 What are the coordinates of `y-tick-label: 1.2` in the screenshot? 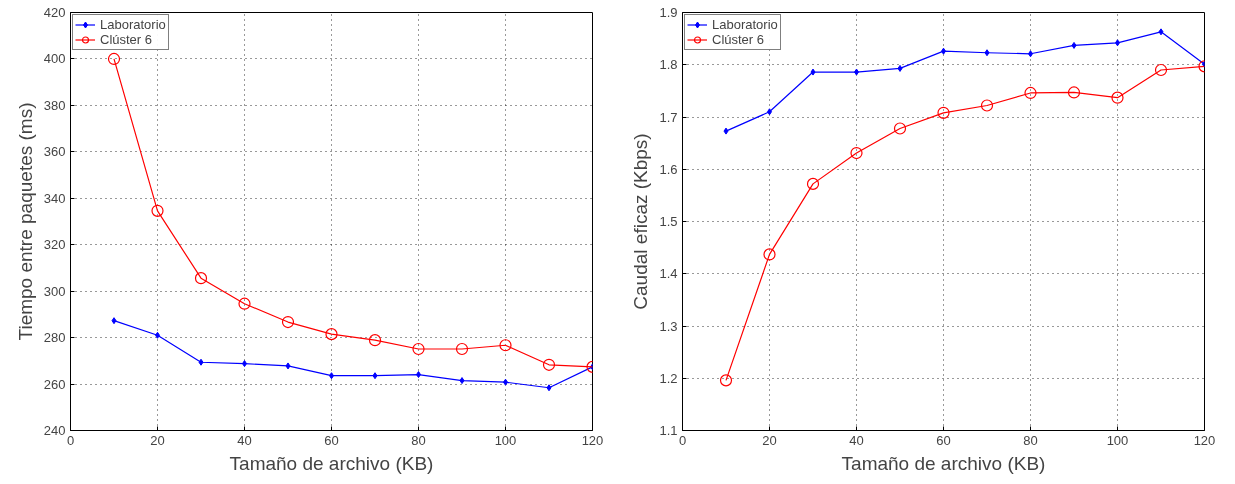 It's located at (668, 378).